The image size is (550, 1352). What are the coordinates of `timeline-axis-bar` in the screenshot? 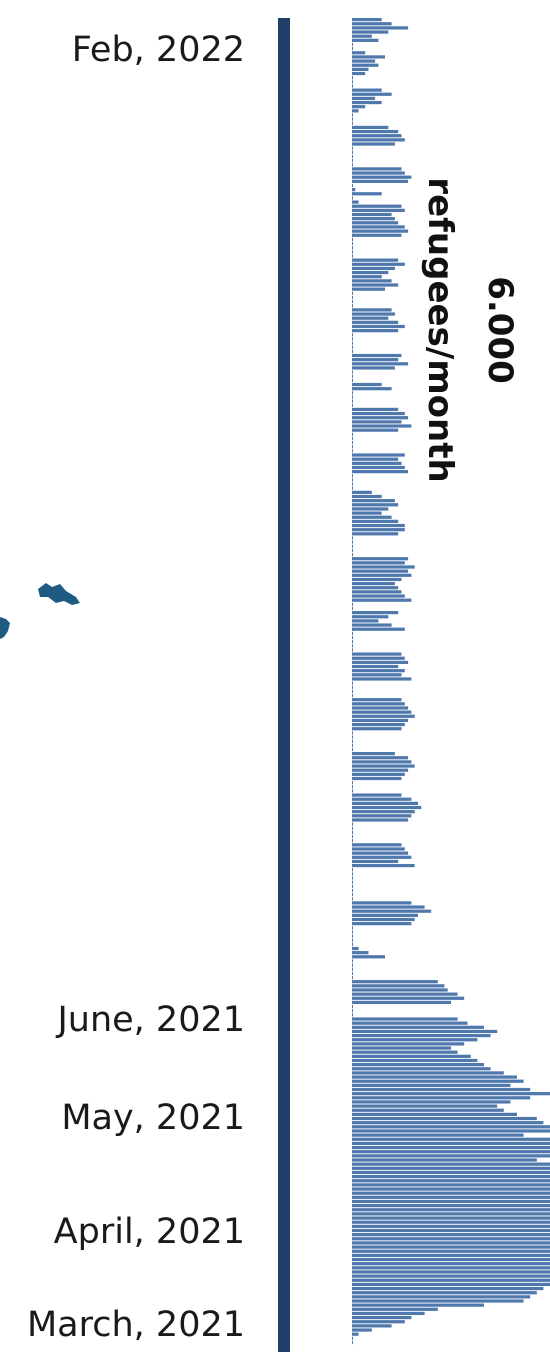 It's located at (284, 685).